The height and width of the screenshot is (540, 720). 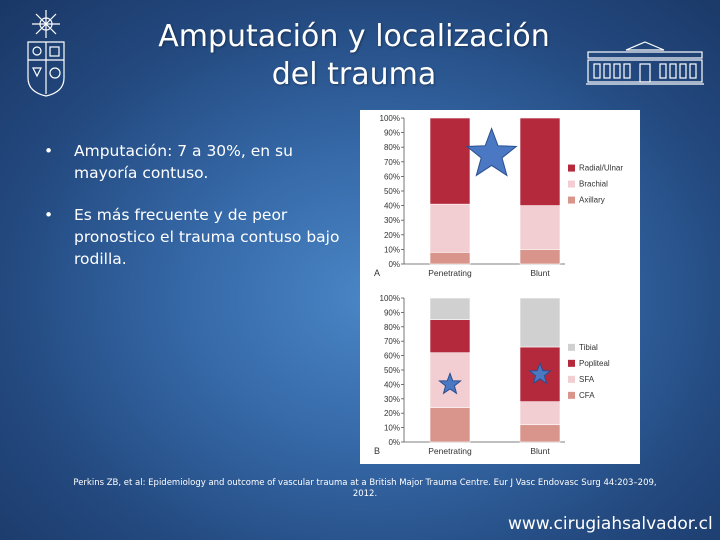 I want to click on legend-label: Tibial, so click(x=588, y=347).